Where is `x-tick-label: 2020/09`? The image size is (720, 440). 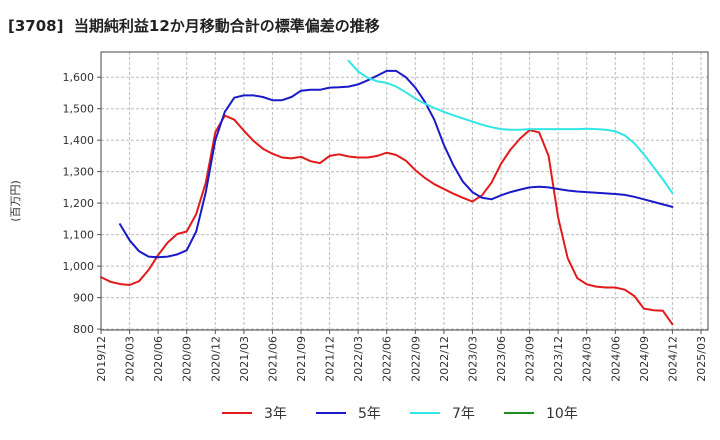 x-tick-label: 2020/09 is located at coordinates (187, 359).